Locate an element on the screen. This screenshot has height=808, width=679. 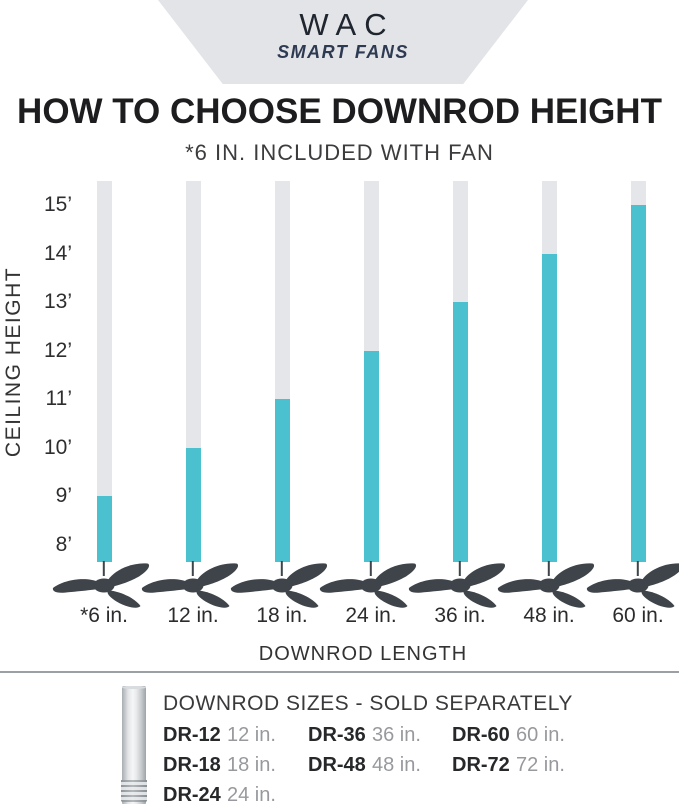
downrod-size-row: DR-60 60 in. is located at coordinates (508, 739).